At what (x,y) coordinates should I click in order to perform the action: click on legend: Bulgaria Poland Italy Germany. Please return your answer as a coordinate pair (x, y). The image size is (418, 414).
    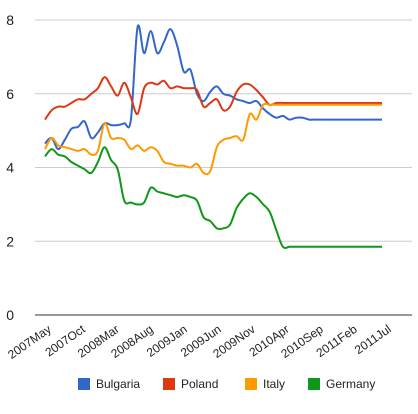
    Looking at the image, I should click on (226, 384).